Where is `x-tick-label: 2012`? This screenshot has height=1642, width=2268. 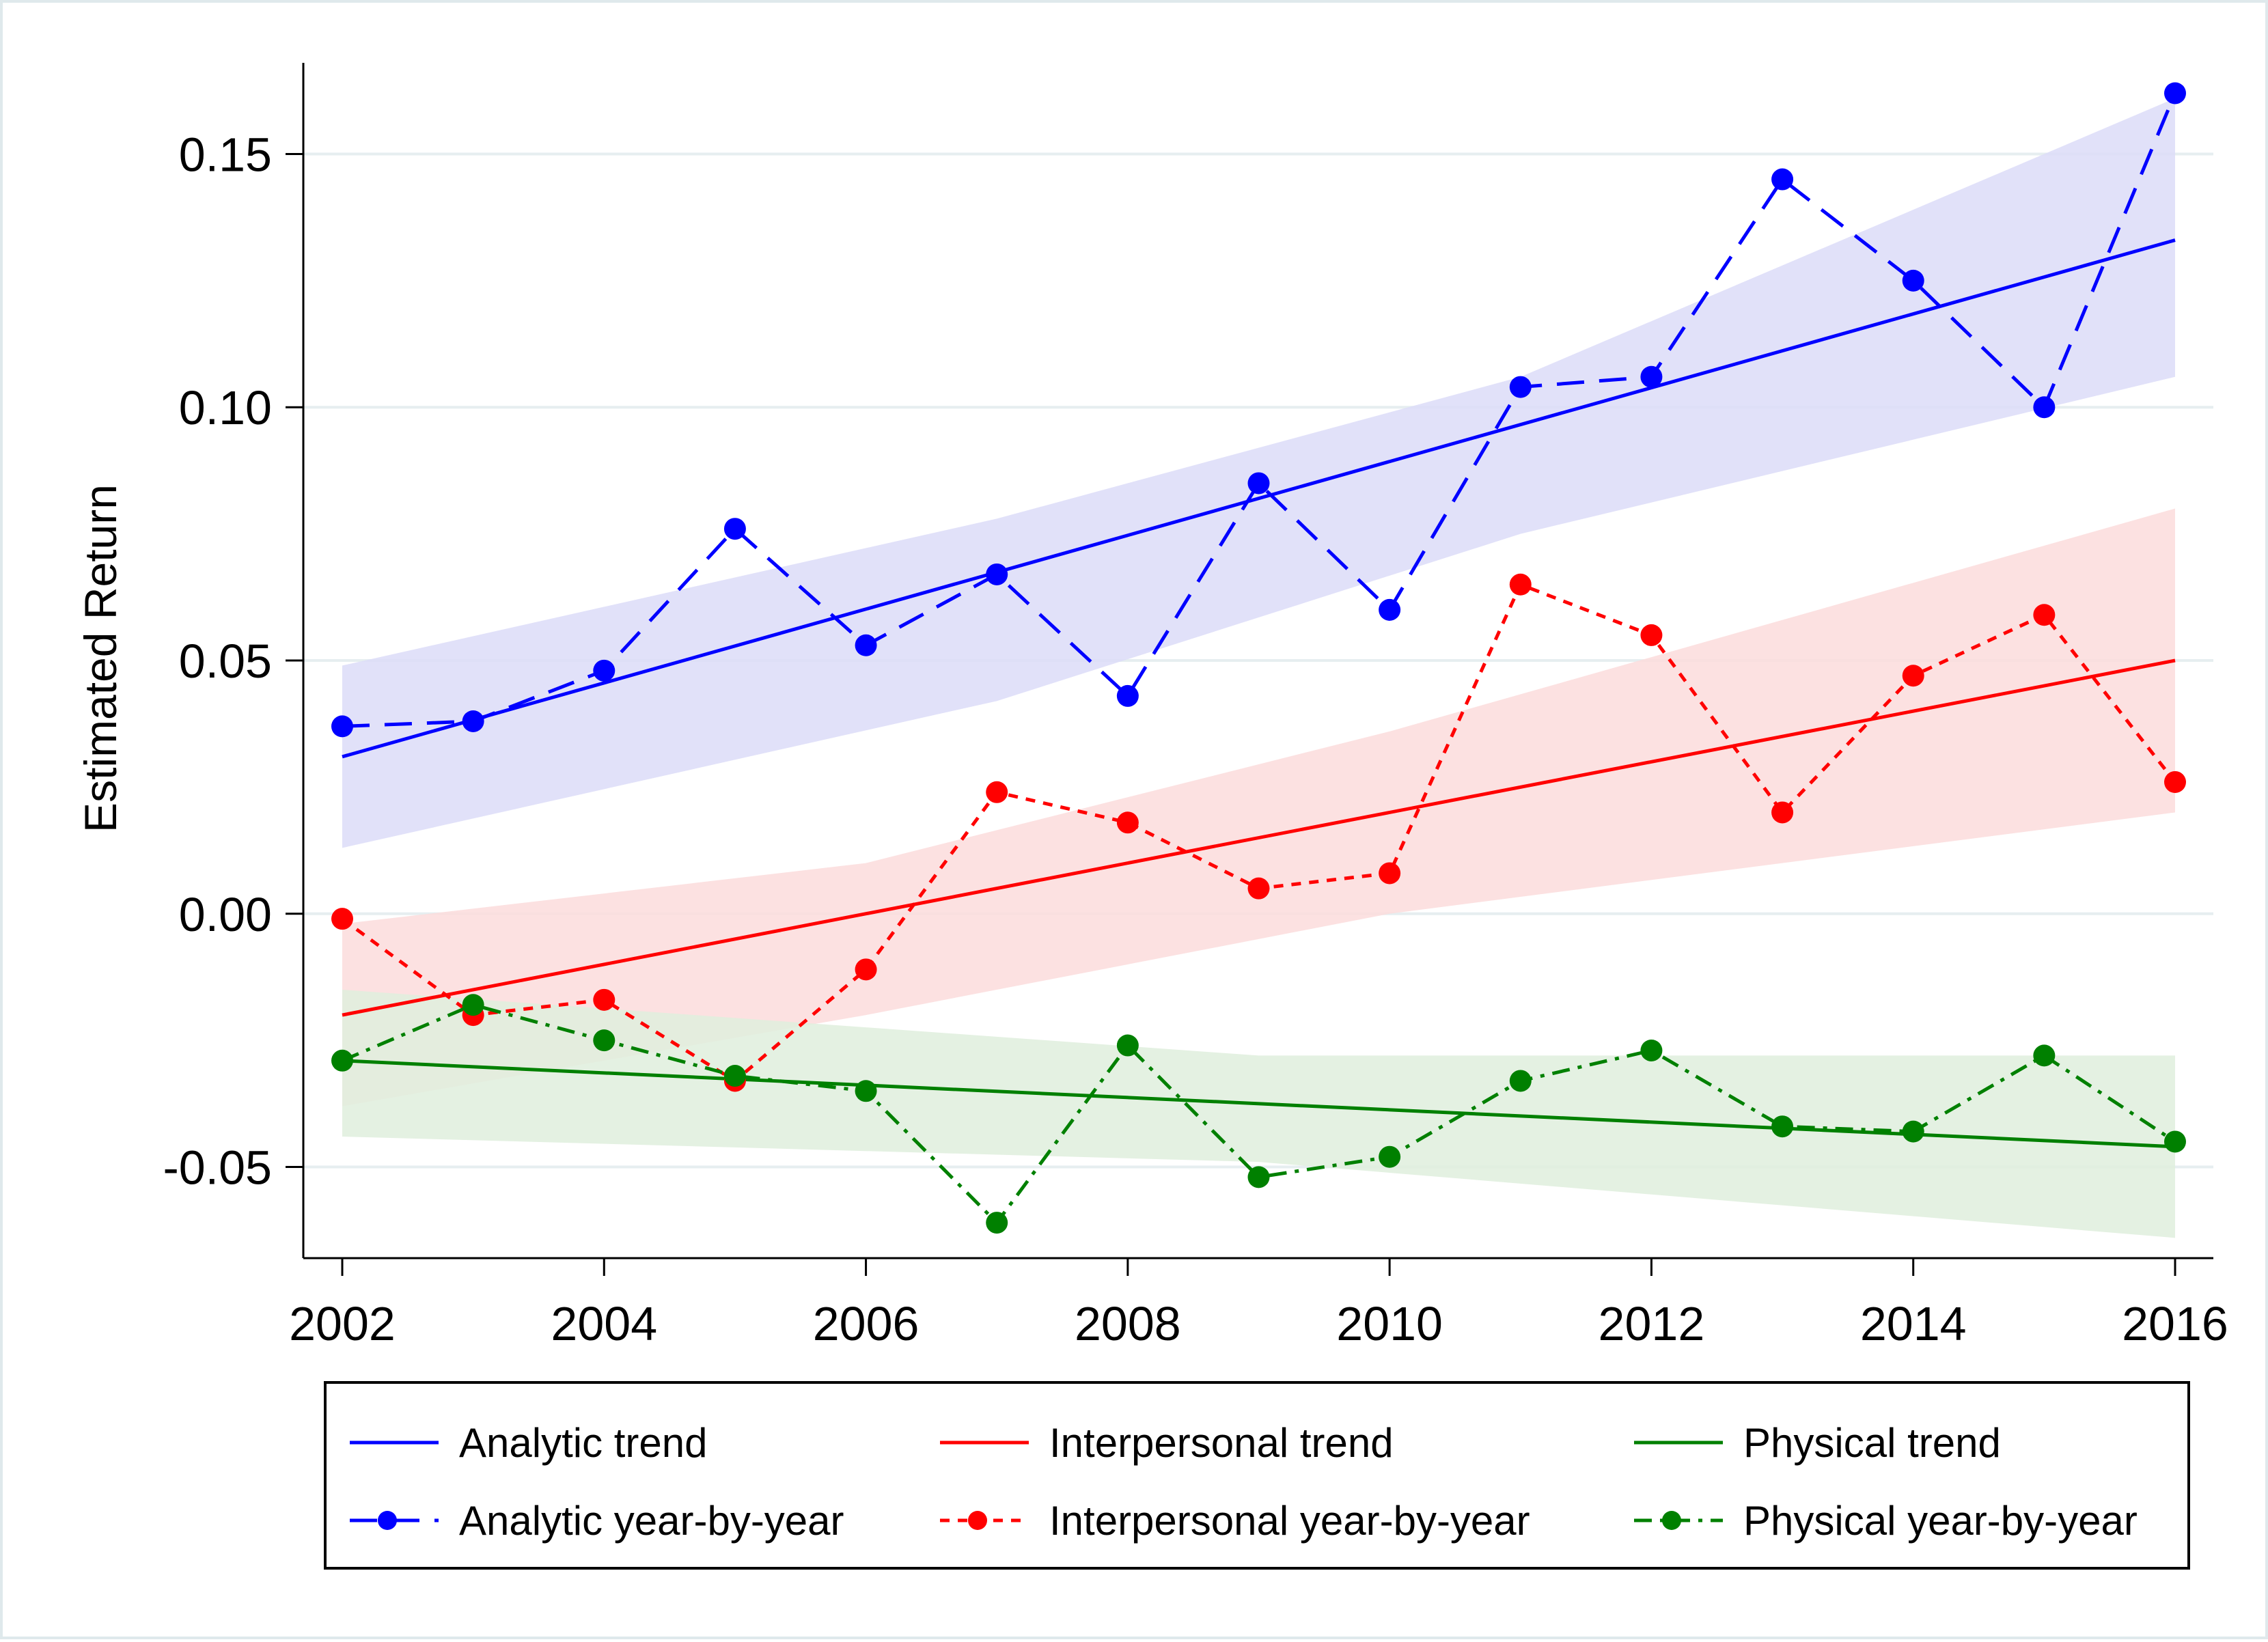 x-tick-label: 2012 is located at coordinates (1652, 1323).